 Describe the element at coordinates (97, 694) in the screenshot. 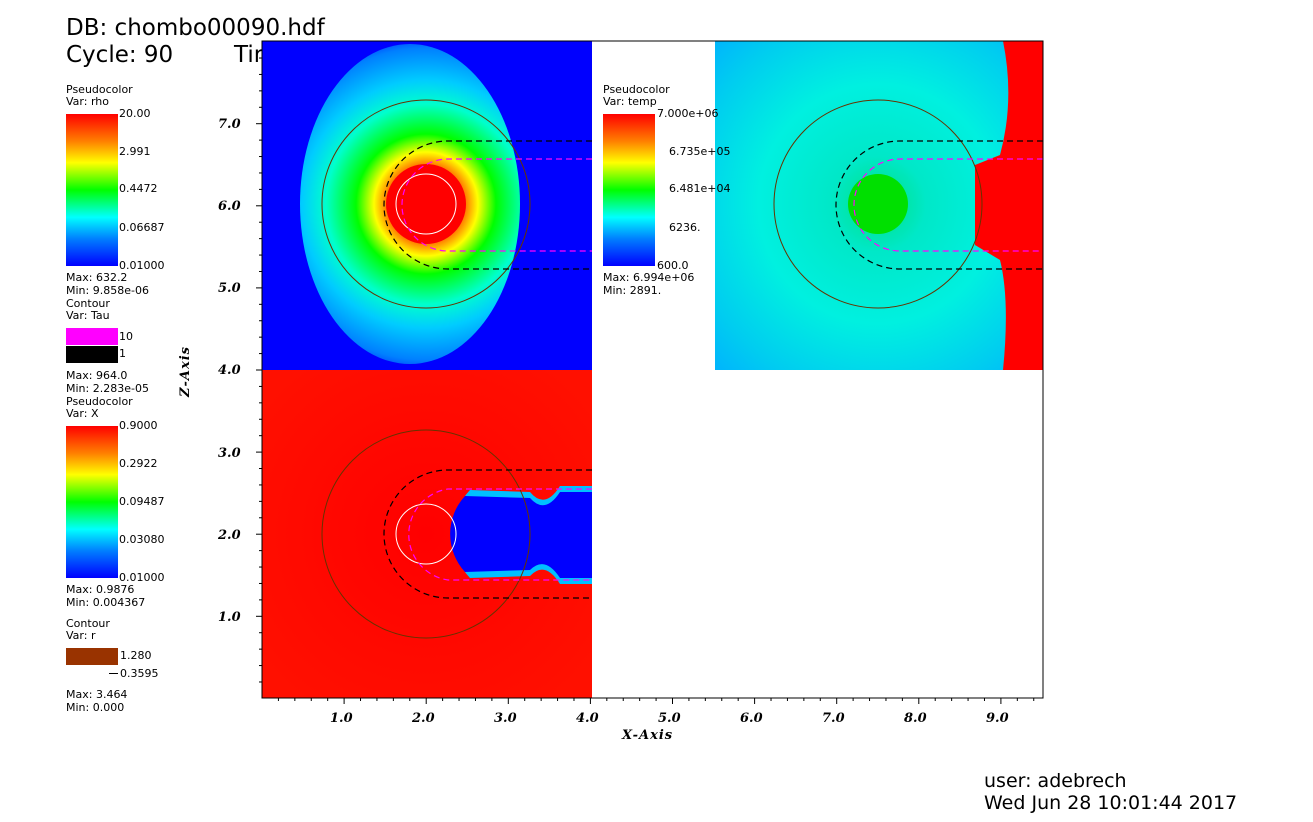

I see `r-max: Max: 3.464` at that location.